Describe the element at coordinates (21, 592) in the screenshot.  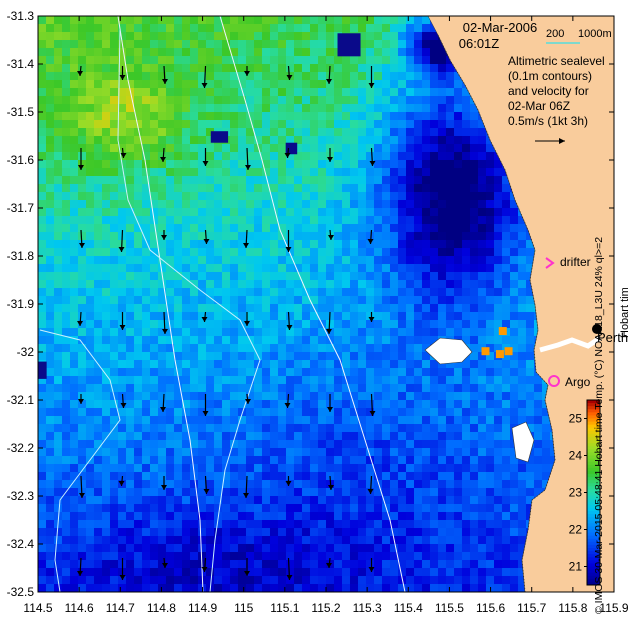
I see `y-tick-label: -32.5` at that location.